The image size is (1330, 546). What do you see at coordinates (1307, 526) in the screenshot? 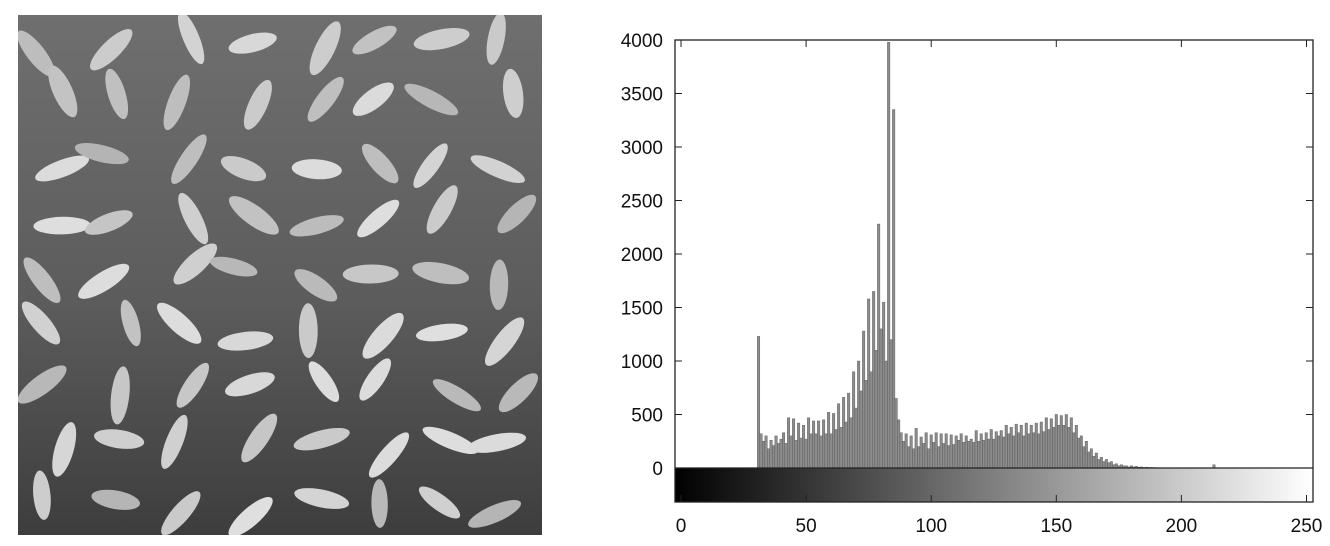
I see `x-tick-label: 250` at bounding box center [1307, 526].